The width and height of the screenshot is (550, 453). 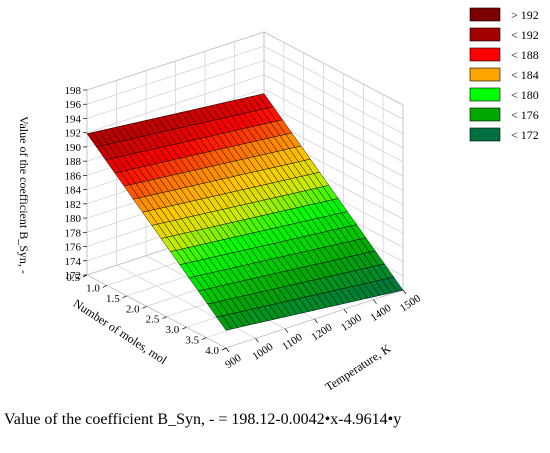 What do you see at coordinates (73, 262) in the screenshot?
I see `z-tick-label: 174` at bounding box center [73, 262].